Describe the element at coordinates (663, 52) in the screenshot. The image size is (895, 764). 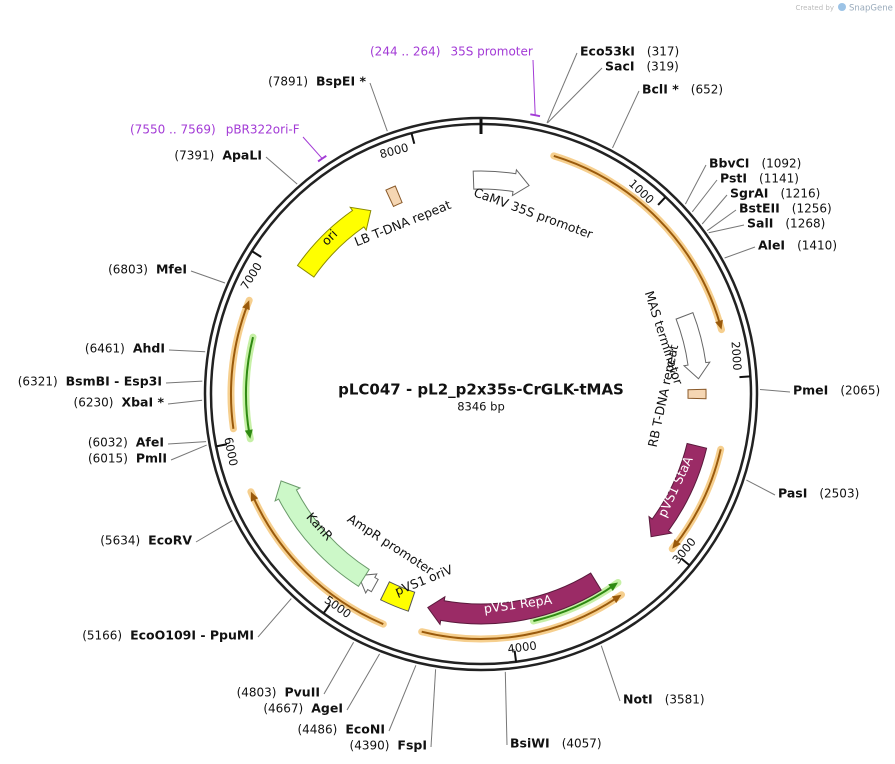
I see `site-position: (317)` at that location.